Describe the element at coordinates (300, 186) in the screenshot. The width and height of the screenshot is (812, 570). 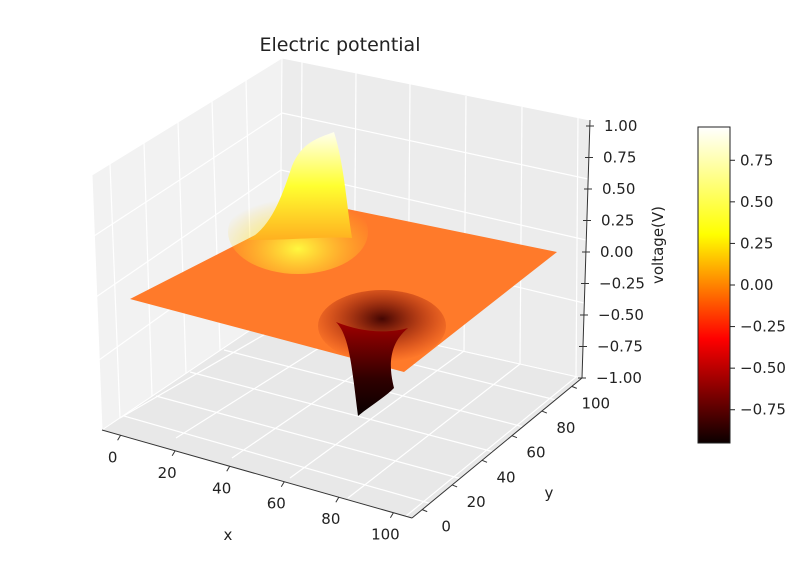
I see `surface-peak` at that location.